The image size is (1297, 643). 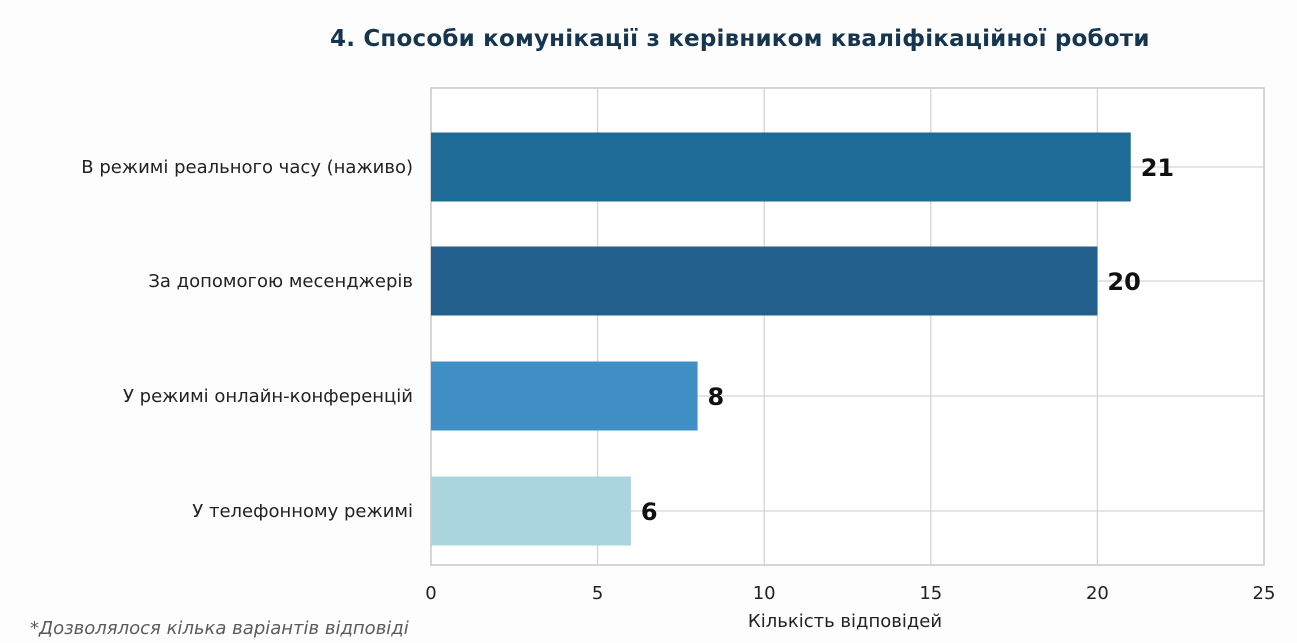 I want to click on x-tick-label: 10, so click(x=764, y=593).